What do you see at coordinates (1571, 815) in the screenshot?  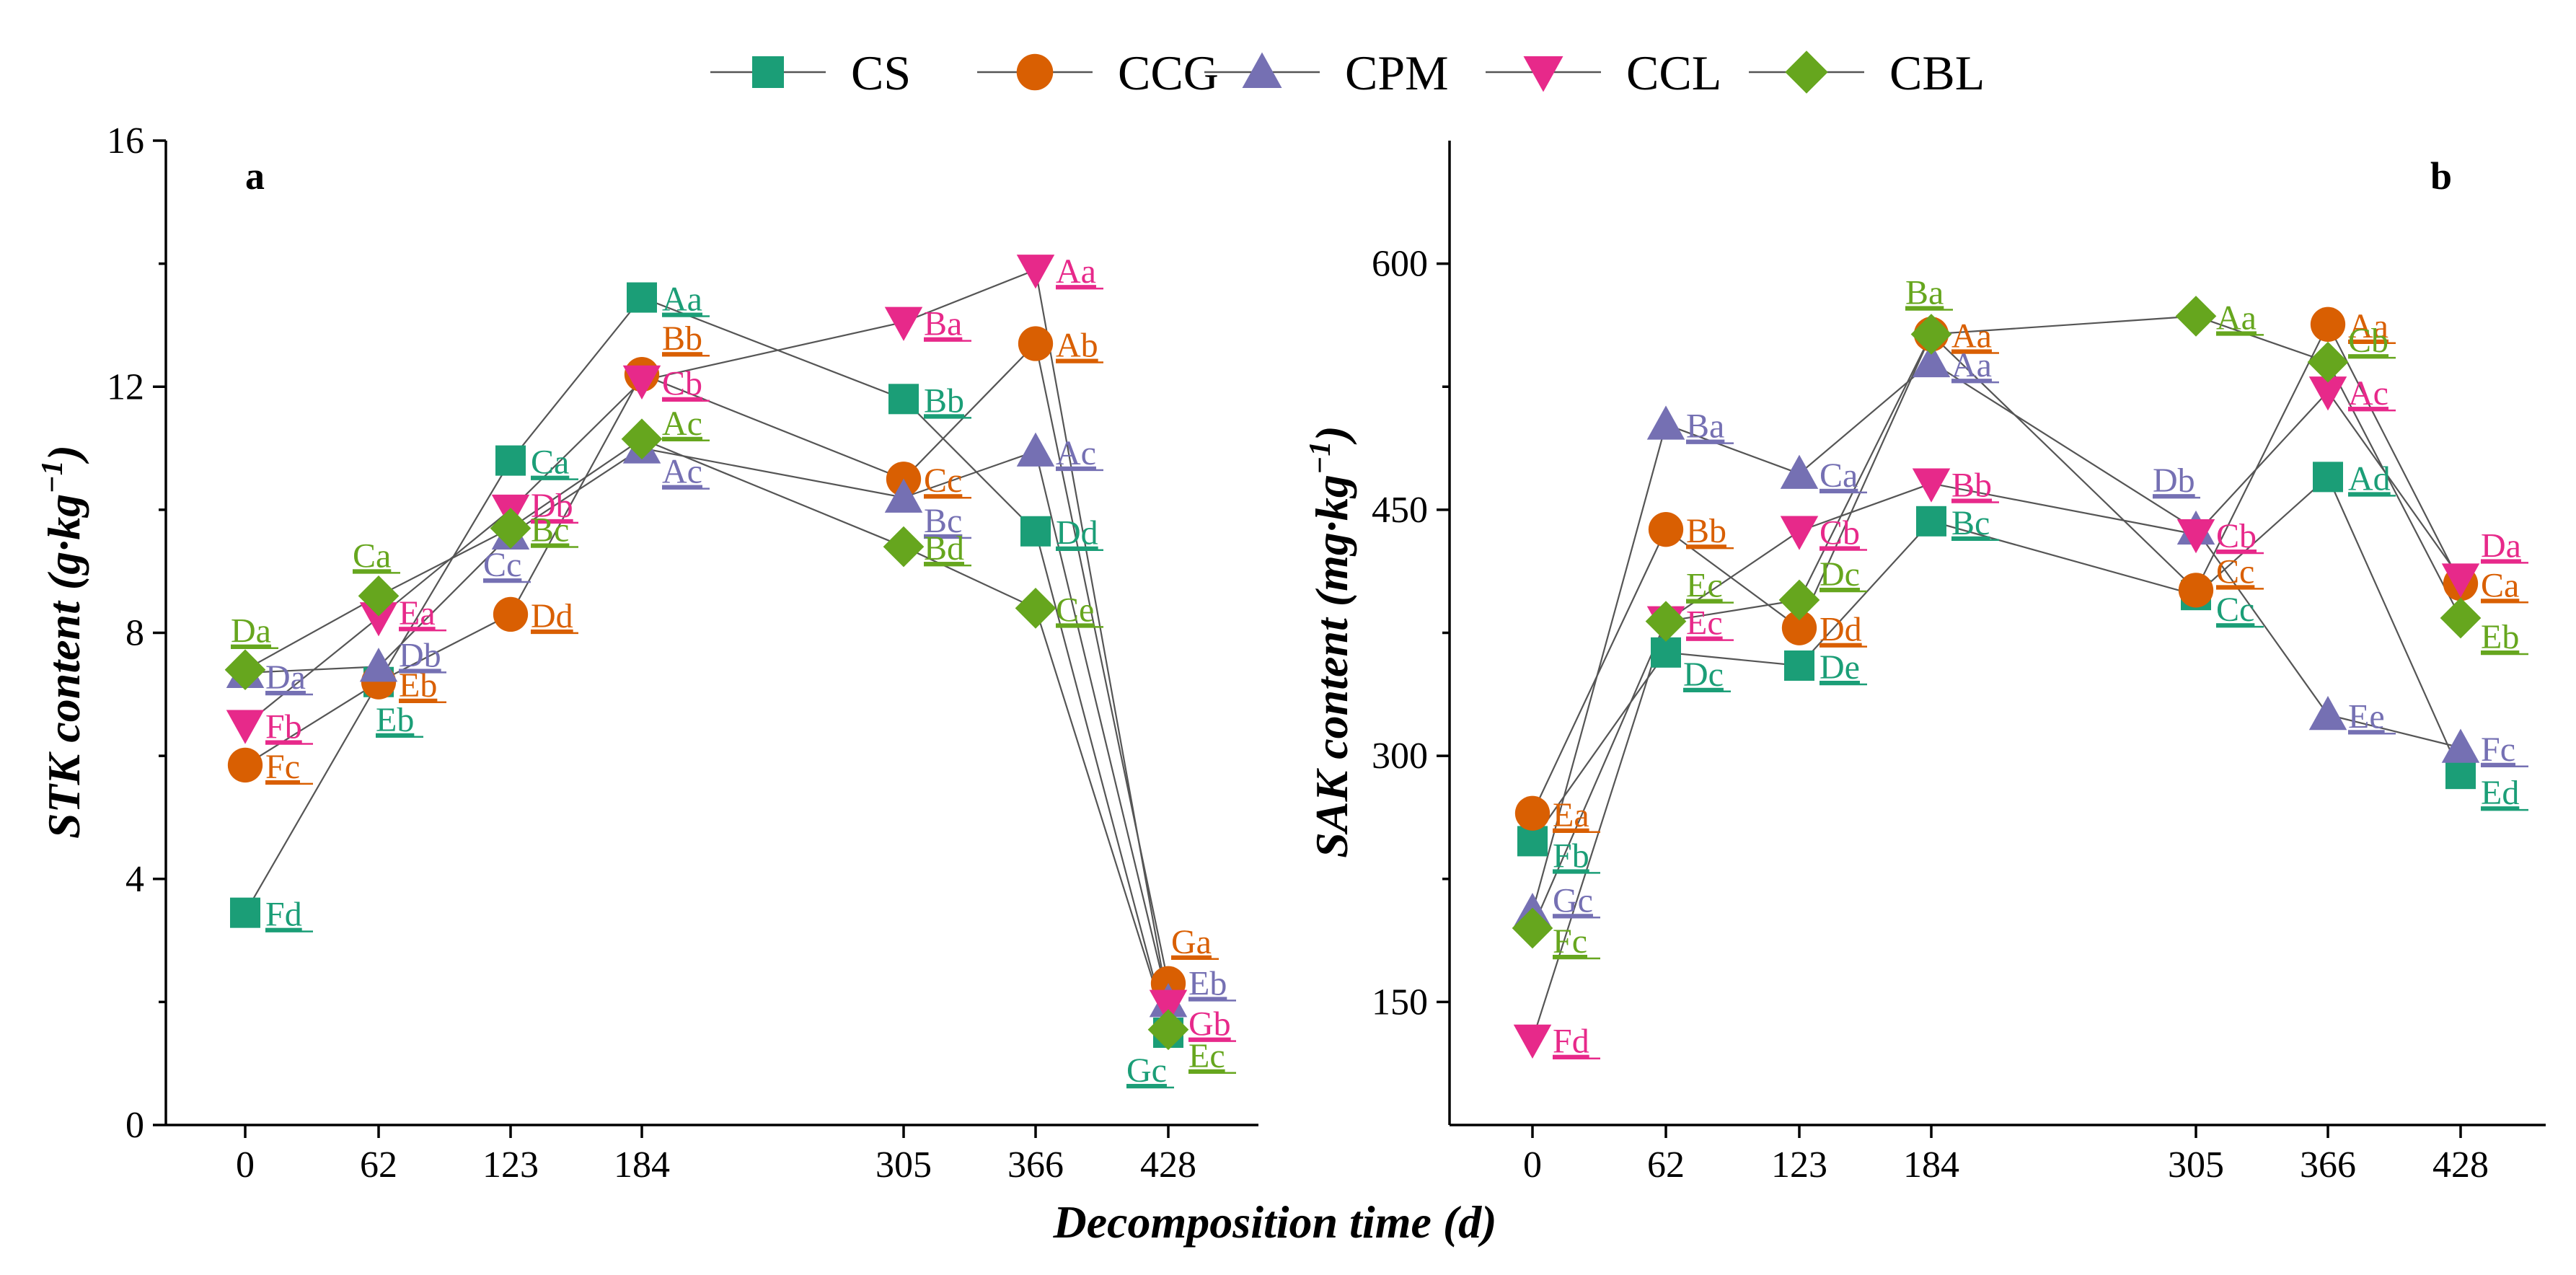 I see `panel-b-point-label-ccg: Ea` at bounding box center [1571, 815].